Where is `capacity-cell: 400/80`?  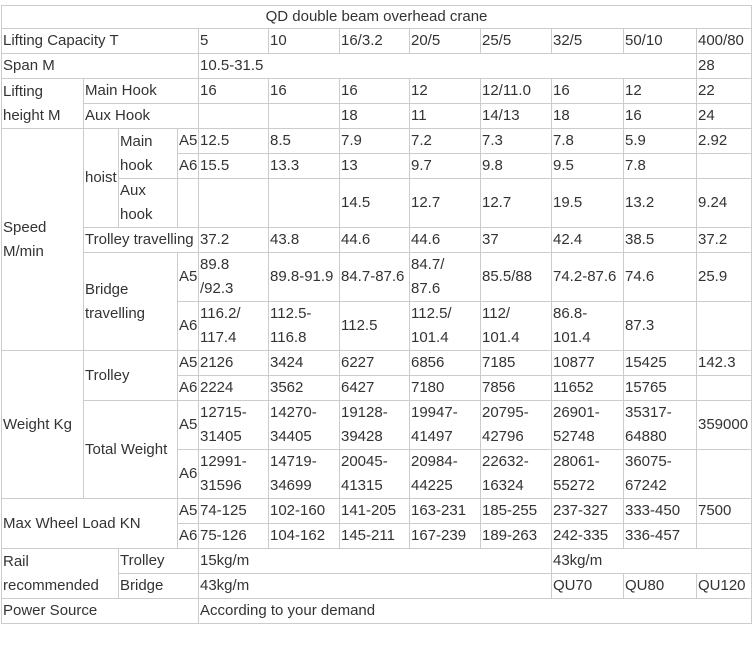
capacity-cell: 400/80 is located at coordinates (724, 41).